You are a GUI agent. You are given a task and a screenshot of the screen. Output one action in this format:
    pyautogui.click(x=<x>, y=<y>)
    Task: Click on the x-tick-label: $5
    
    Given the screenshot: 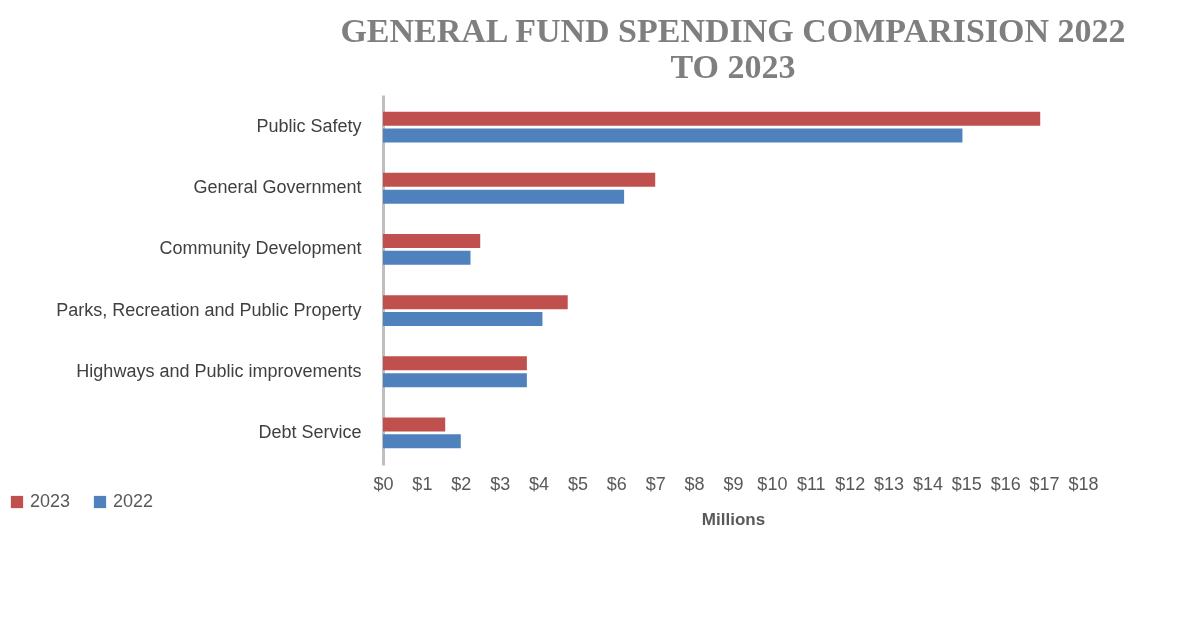 What is the action you would take?
    pyautogui.click(x=577, y=483)
    